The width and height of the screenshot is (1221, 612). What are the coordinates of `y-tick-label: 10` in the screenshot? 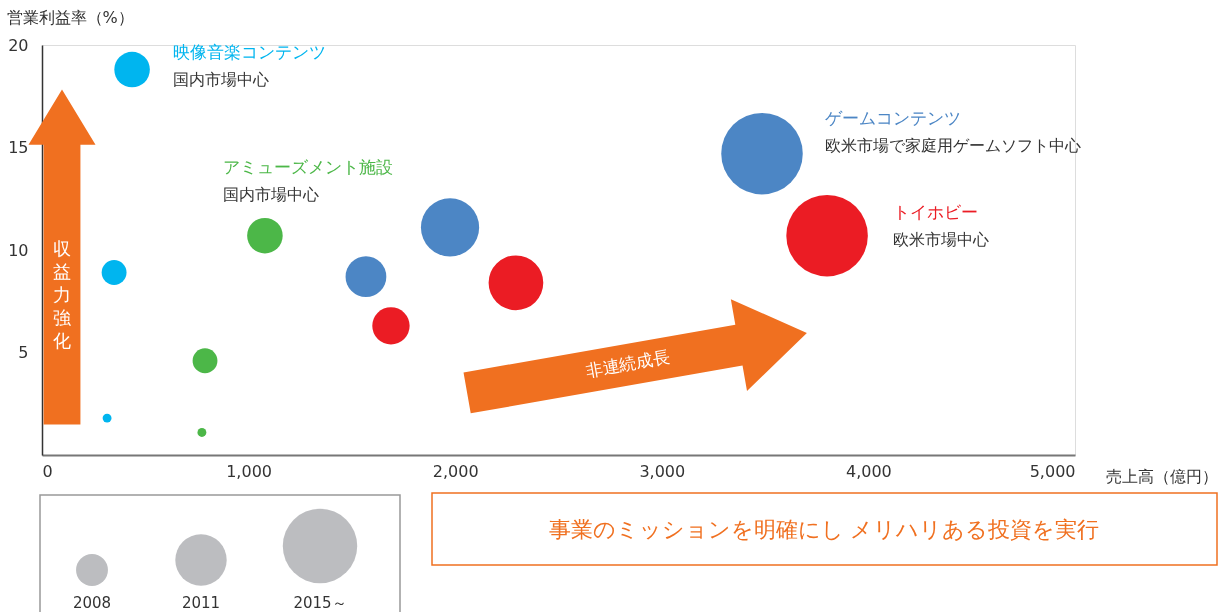 It's located at (18, 250).